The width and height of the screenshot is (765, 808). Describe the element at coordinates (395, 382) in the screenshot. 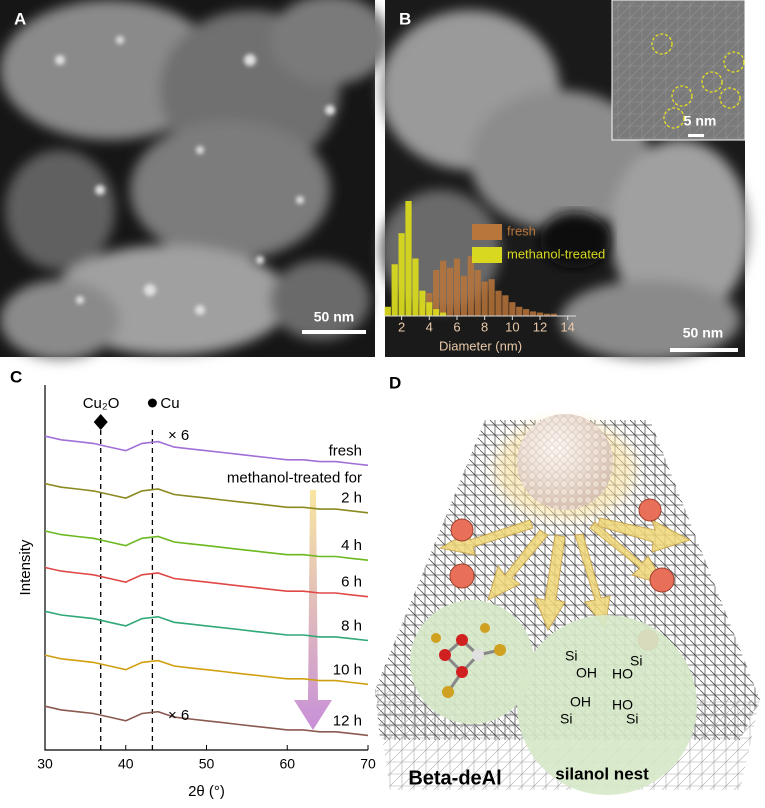

I see `panel-label: D` at that location.